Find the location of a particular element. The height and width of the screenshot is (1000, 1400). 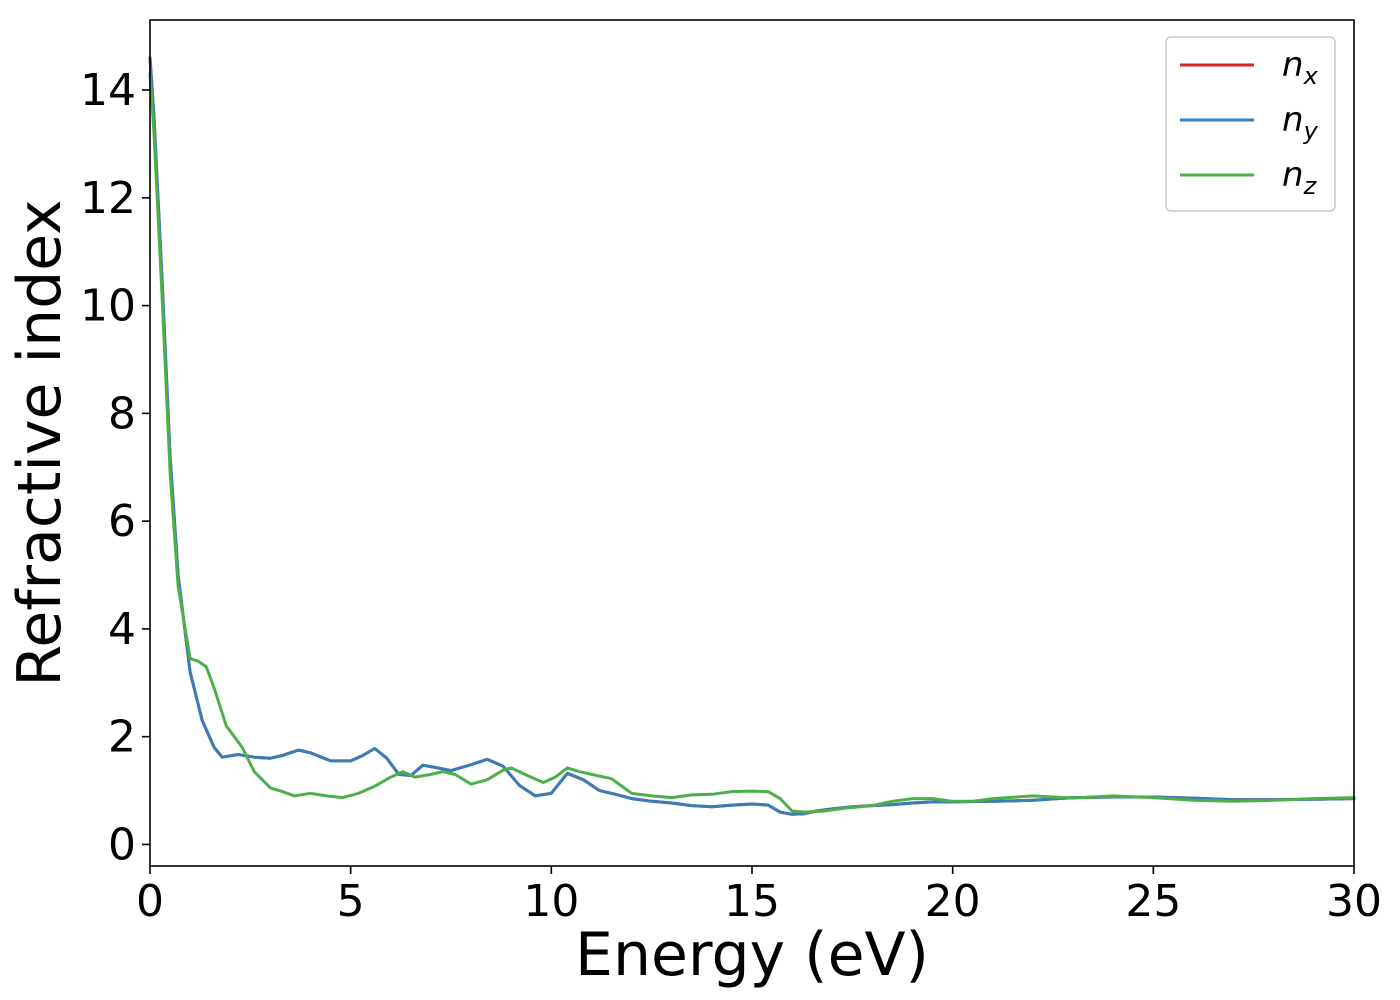

x-tick-label: 10 is located at coordinates (551, 901).